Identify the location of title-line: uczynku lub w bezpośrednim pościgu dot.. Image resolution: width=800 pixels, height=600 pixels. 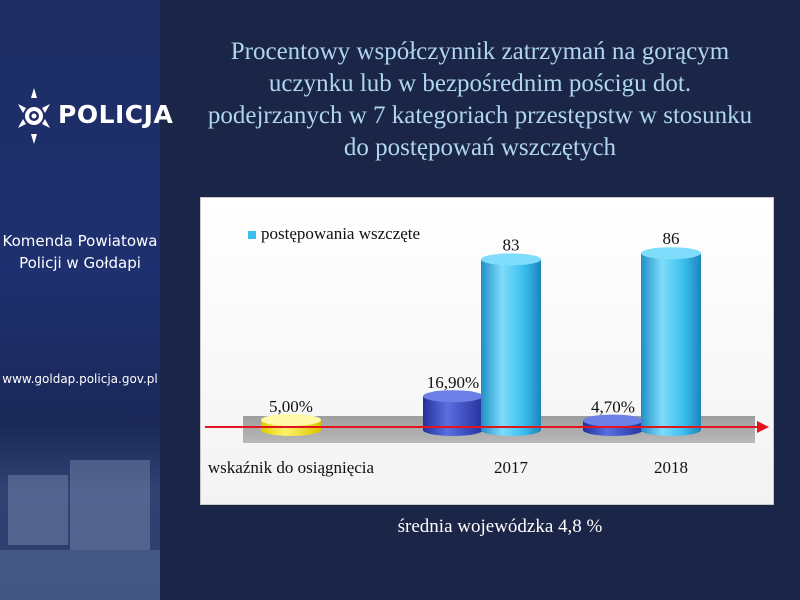
(480, 83).